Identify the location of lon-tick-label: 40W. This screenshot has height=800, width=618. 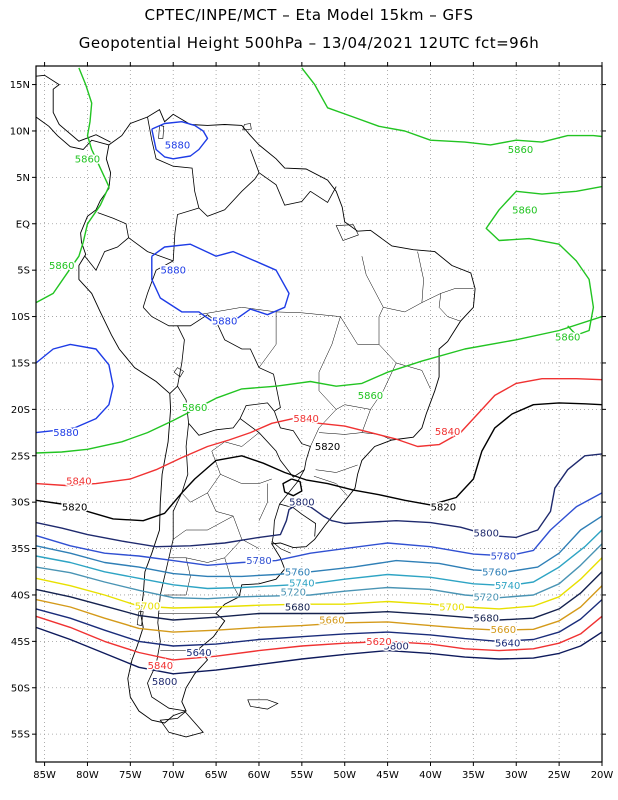
(430, 775).